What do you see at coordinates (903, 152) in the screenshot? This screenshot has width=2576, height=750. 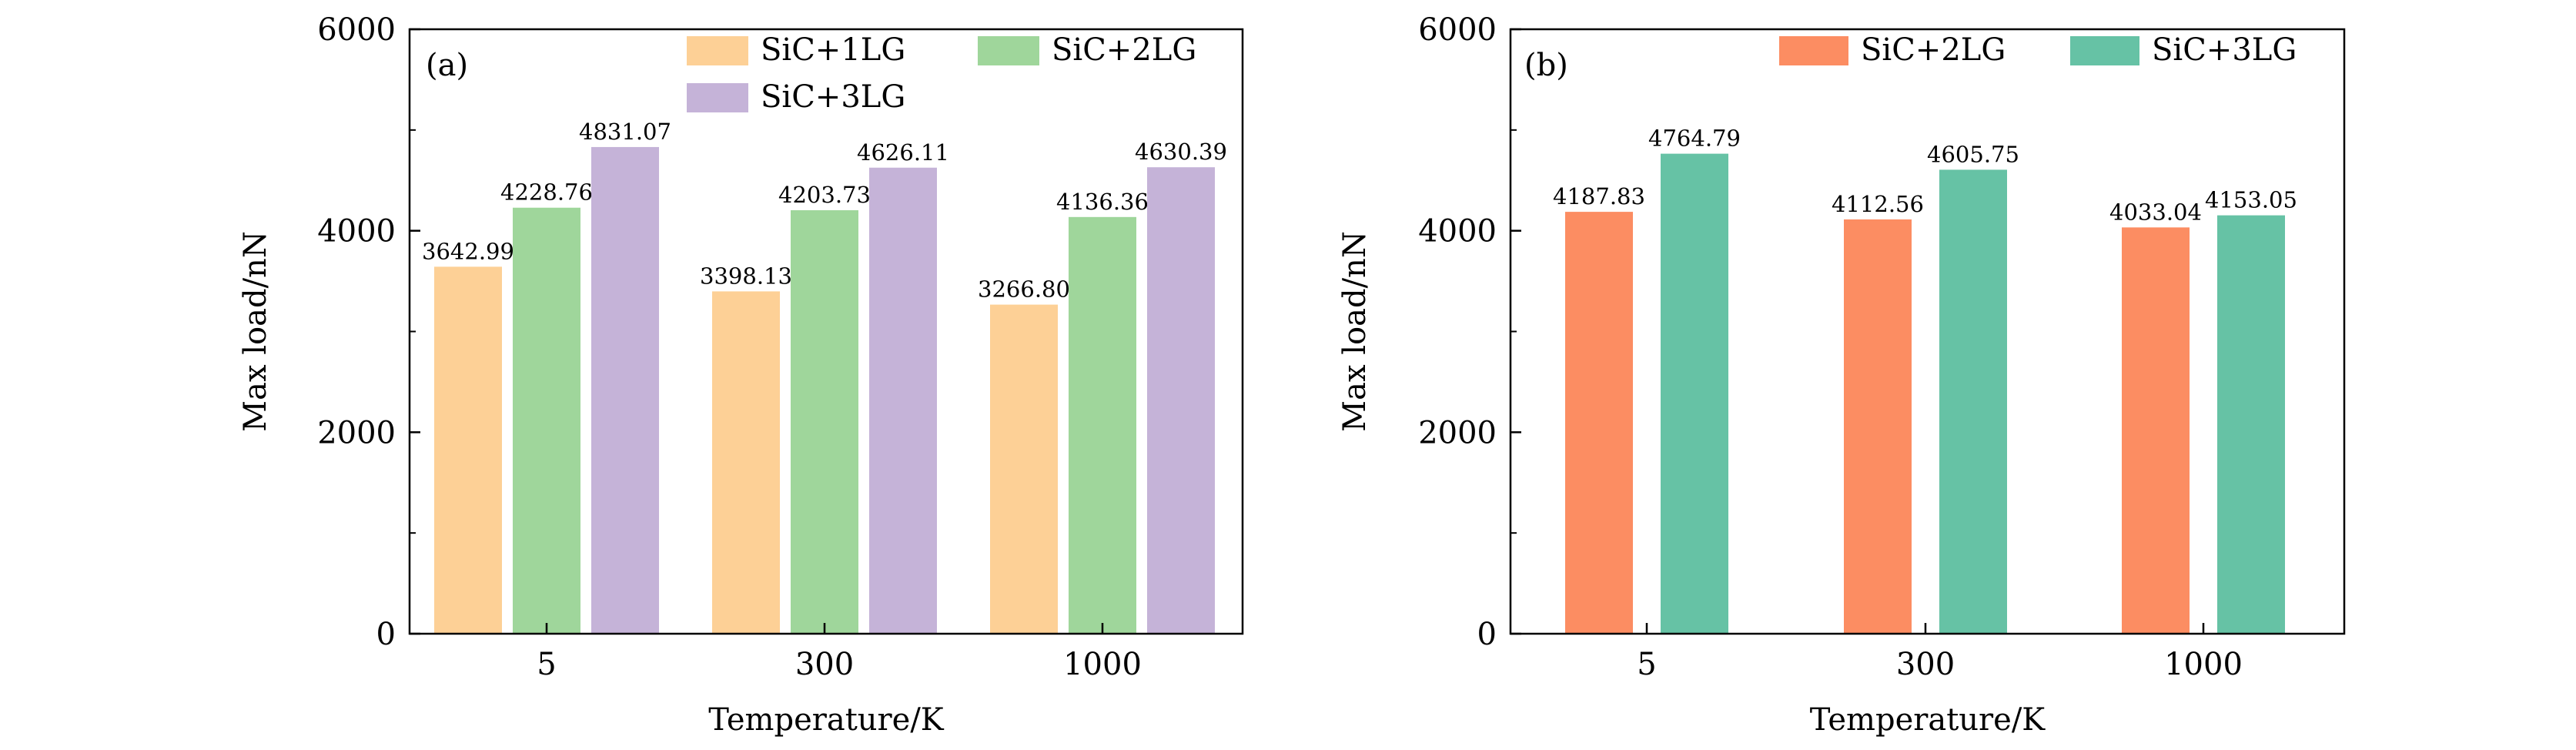 I see `data-label: 4626.11` at bounding box center [903, 152].